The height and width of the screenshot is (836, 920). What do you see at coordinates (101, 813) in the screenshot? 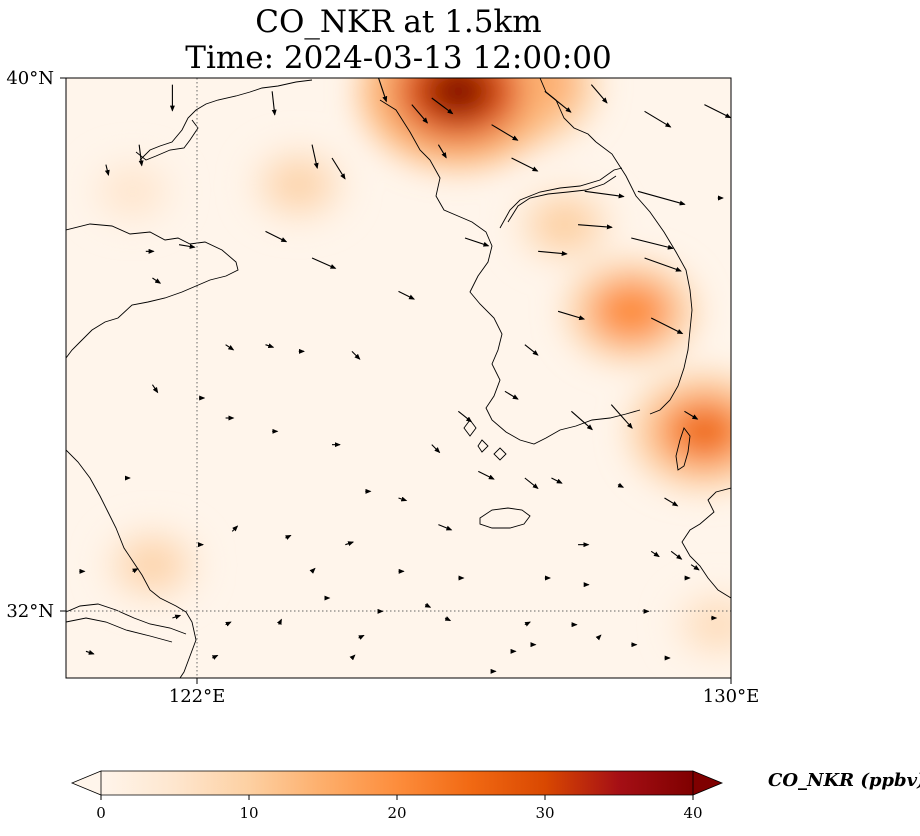
I see `colorbar-tick-label: 0` at bounding box center [101, 813].